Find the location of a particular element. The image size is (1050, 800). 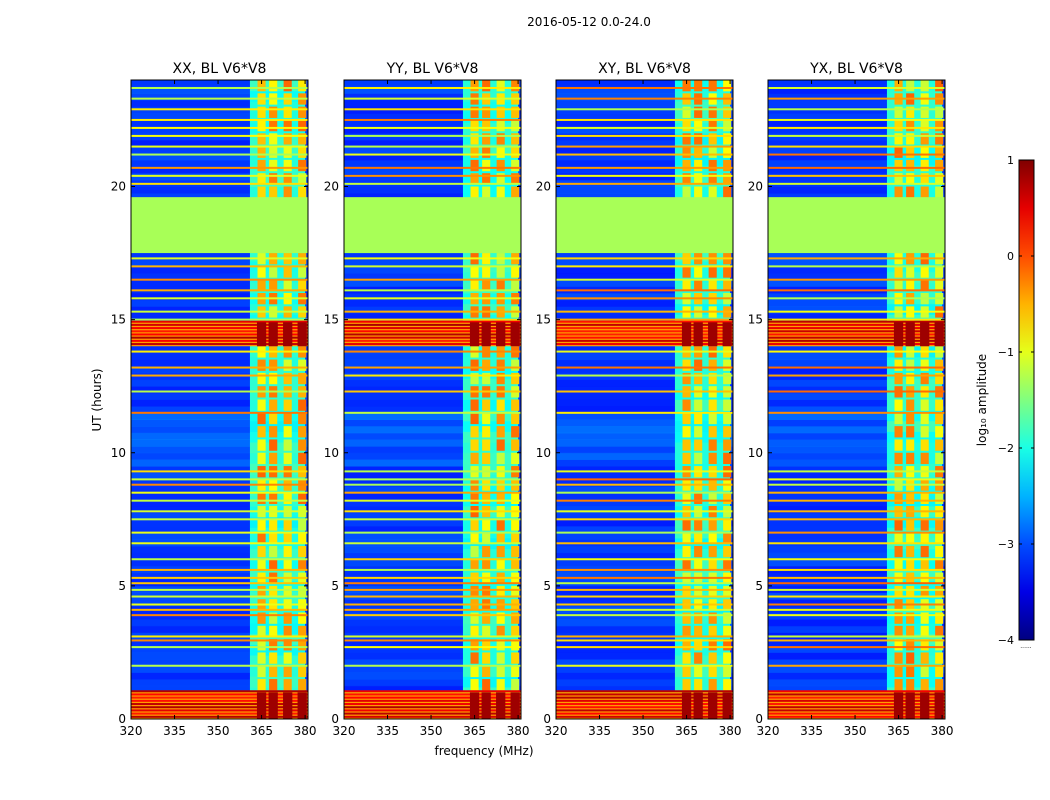

y-axis-label: UT (hours) is located at coordinates (97, 399).